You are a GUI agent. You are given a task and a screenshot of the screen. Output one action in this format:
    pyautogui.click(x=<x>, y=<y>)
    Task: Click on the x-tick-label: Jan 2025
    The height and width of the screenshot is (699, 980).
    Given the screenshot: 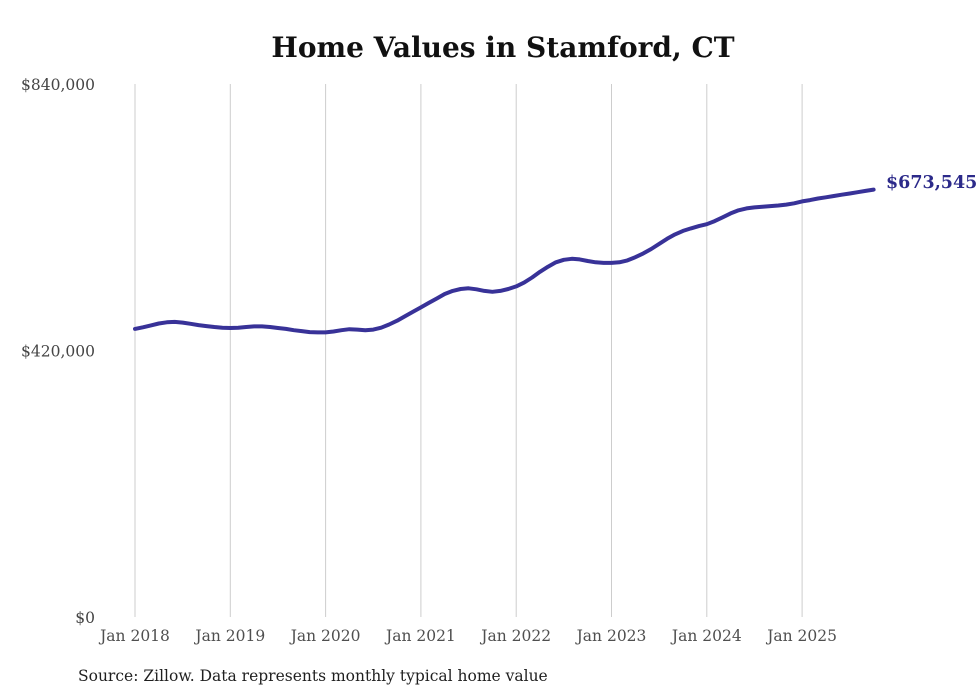 What is the action you would take?
    pyautogui.click(x=801, y=636)
    